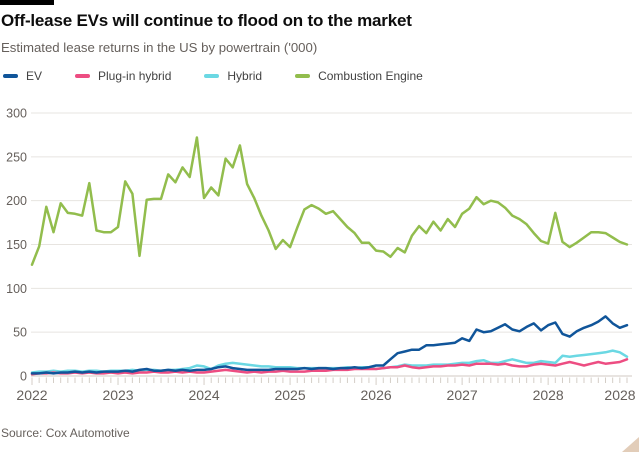  What do you see at coordinates (203, 395) in the screenshot?
I see `x-tick-label-2: 2024` at bounding box center [203, 395].